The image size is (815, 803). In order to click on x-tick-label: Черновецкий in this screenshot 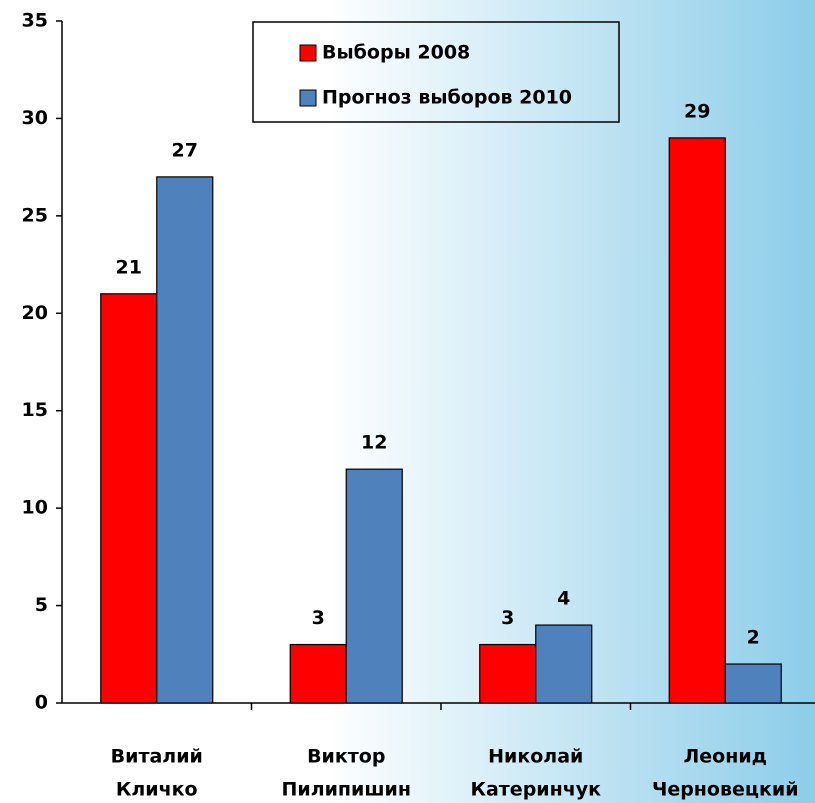, I will do `click(725, 790)`.